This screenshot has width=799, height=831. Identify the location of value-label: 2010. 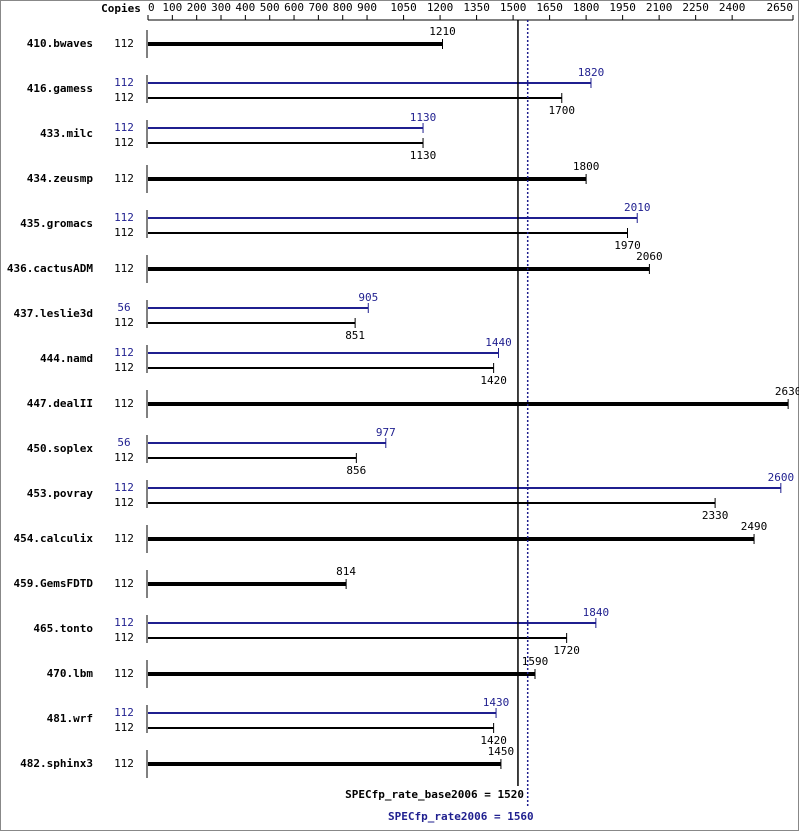
(637, 207).